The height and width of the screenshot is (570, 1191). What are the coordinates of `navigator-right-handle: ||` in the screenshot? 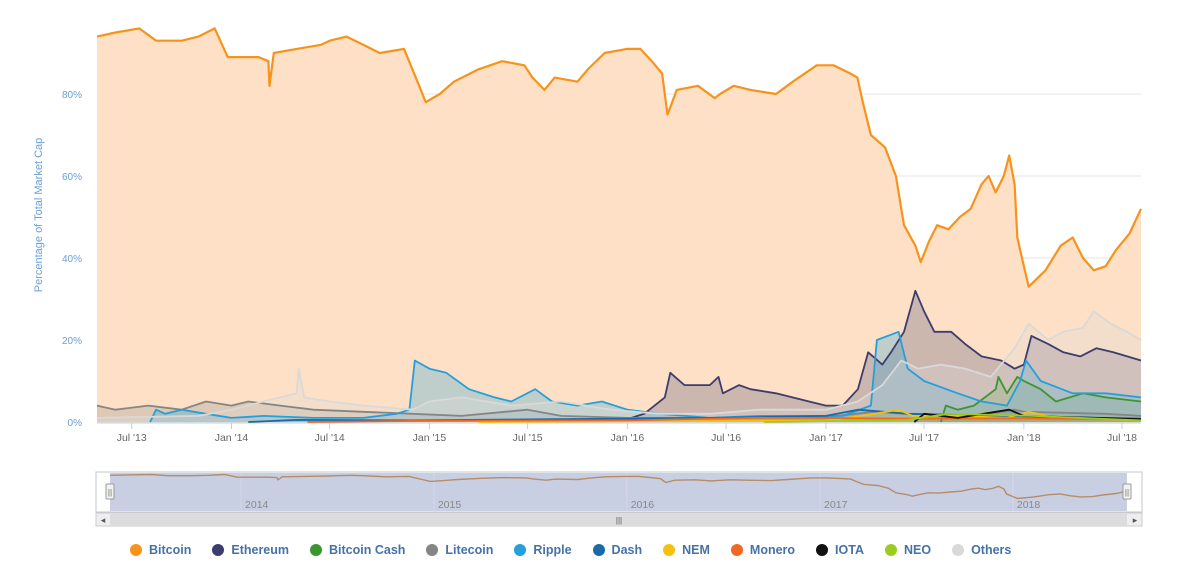 It's located at (1127, 491).